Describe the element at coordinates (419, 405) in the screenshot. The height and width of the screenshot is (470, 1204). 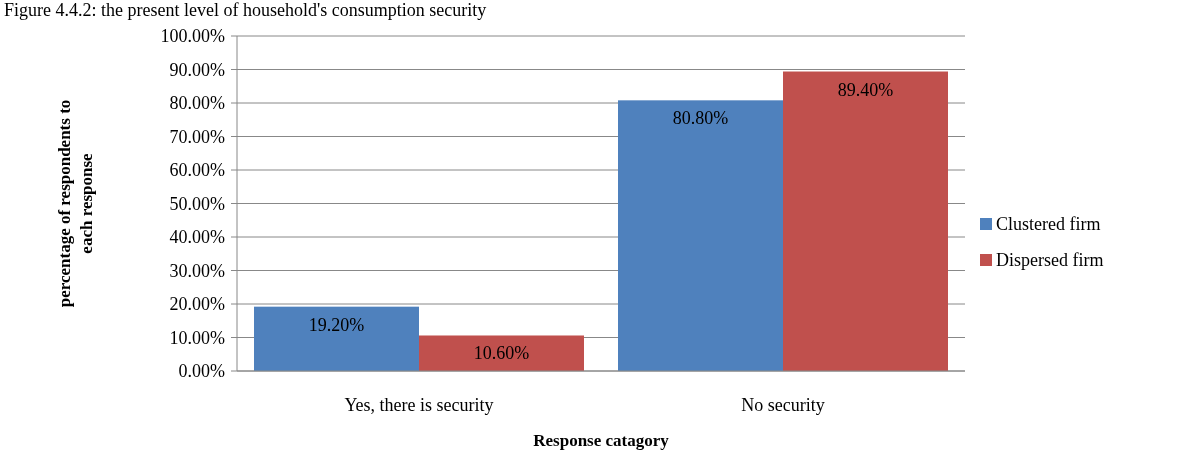
I see `x-tick-label: Yes, there is security` at that location.